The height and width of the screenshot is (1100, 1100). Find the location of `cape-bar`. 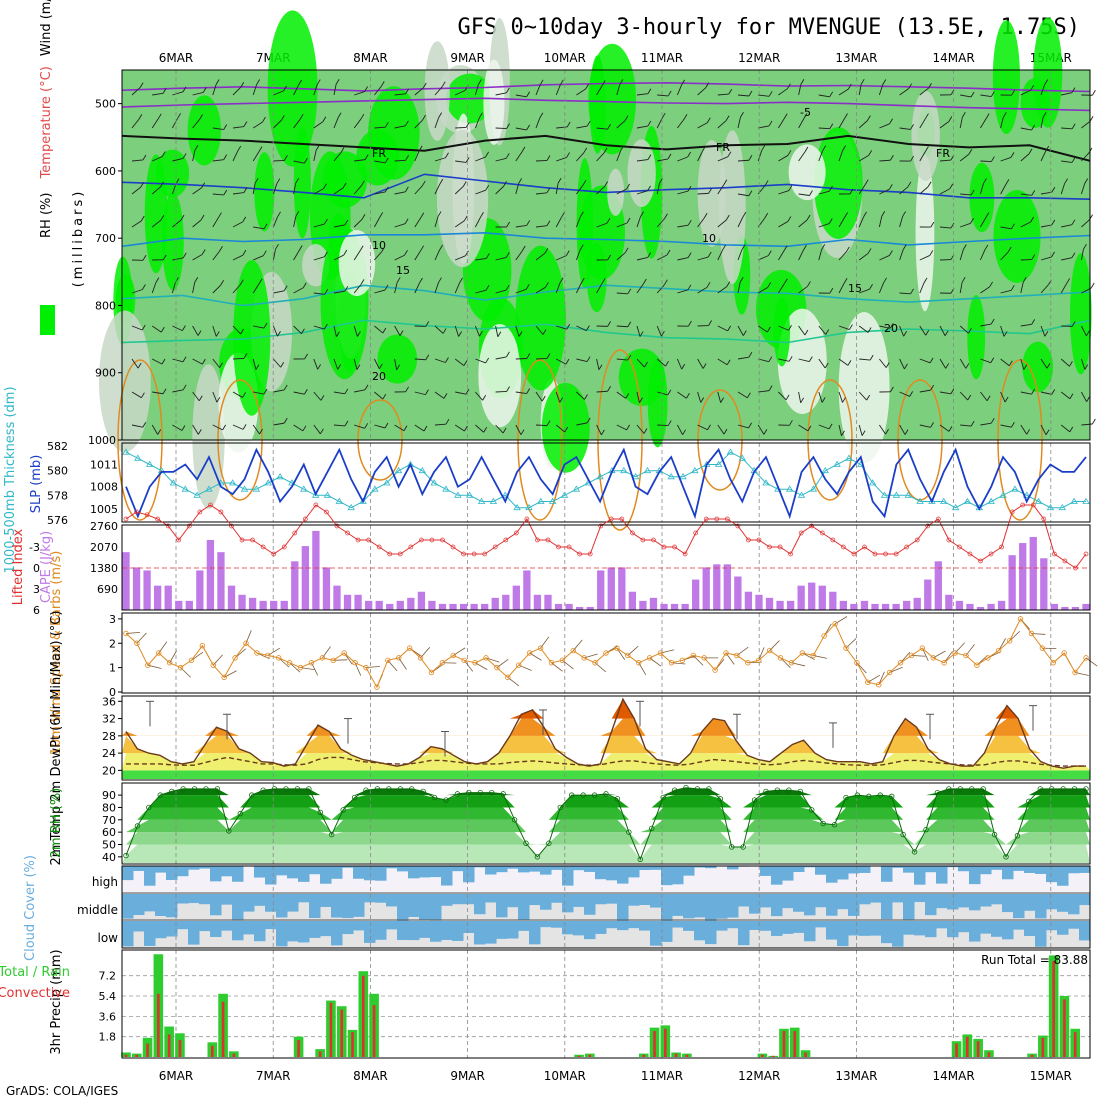

cape-bar is located at coordinates (738, 593).